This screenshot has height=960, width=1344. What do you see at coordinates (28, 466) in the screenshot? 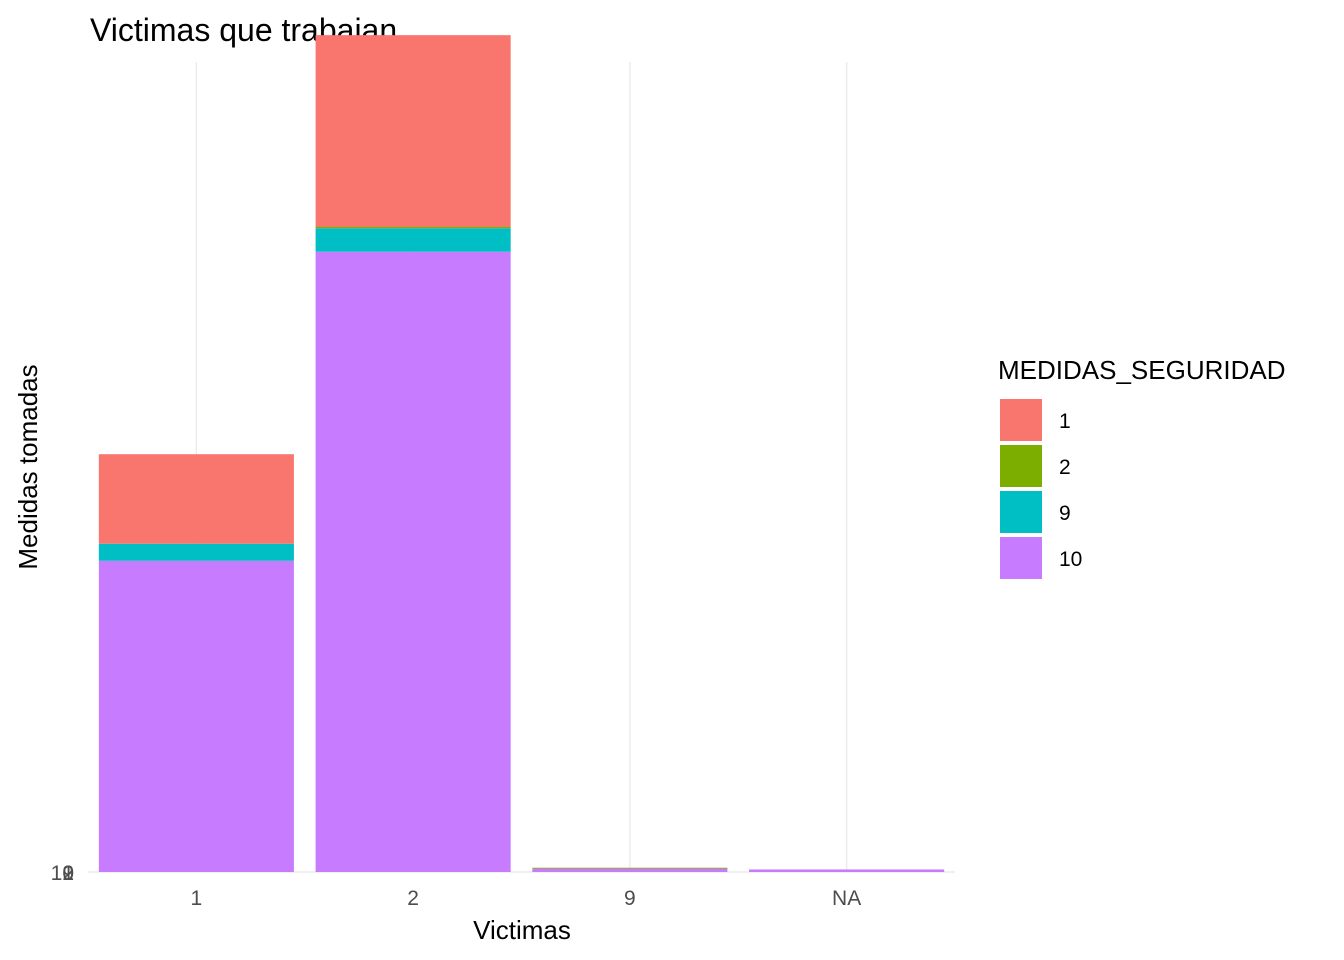
I see `y-axis-title: Medidas tomadas` at bounding box center [28, 466].